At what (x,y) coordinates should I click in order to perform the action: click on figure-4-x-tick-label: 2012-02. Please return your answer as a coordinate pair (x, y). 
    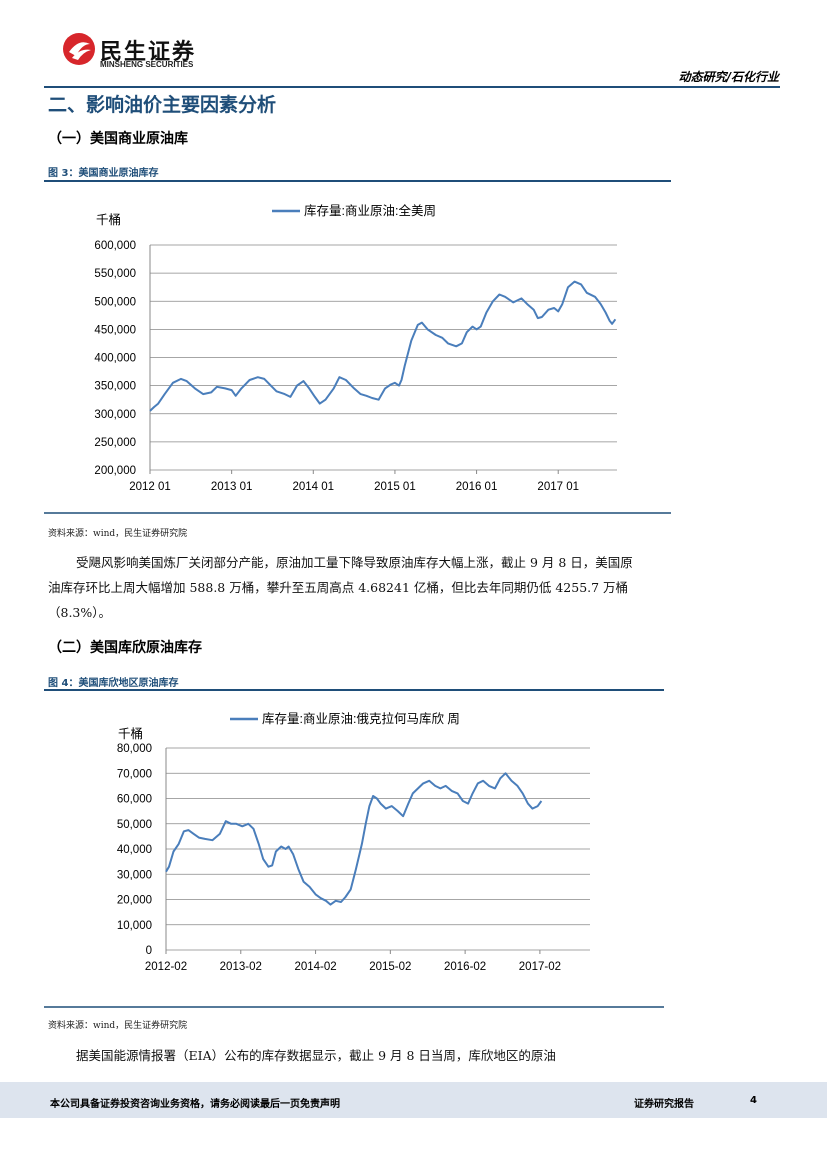
    Looking at the image, I should click on (166, 967).